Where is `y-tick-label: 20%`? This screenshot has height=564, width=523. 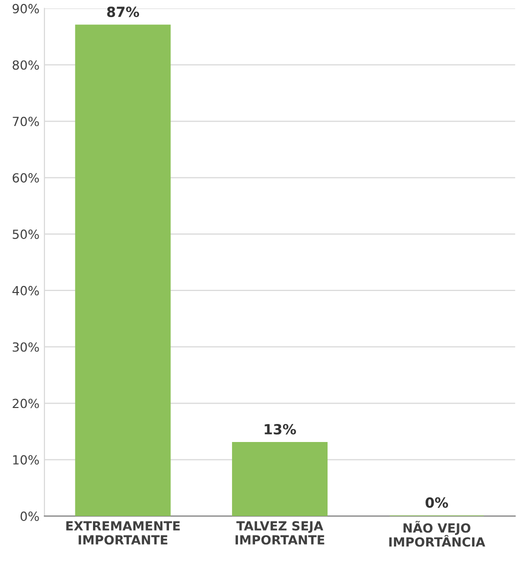 y-tick-label: 20% is located at coordinates (25, 403).